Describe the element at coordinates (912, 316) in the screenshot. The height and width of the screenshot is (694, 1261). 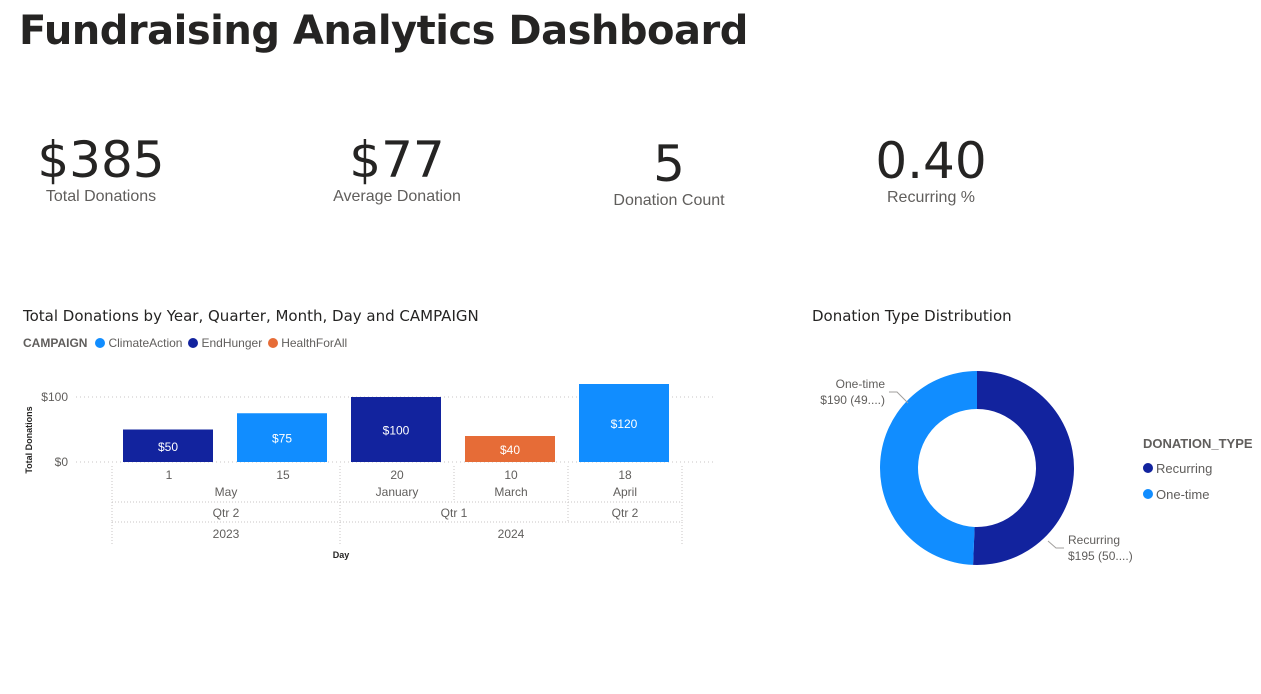
I see `donut-chart-title: Donation Type Distribution` at that location.